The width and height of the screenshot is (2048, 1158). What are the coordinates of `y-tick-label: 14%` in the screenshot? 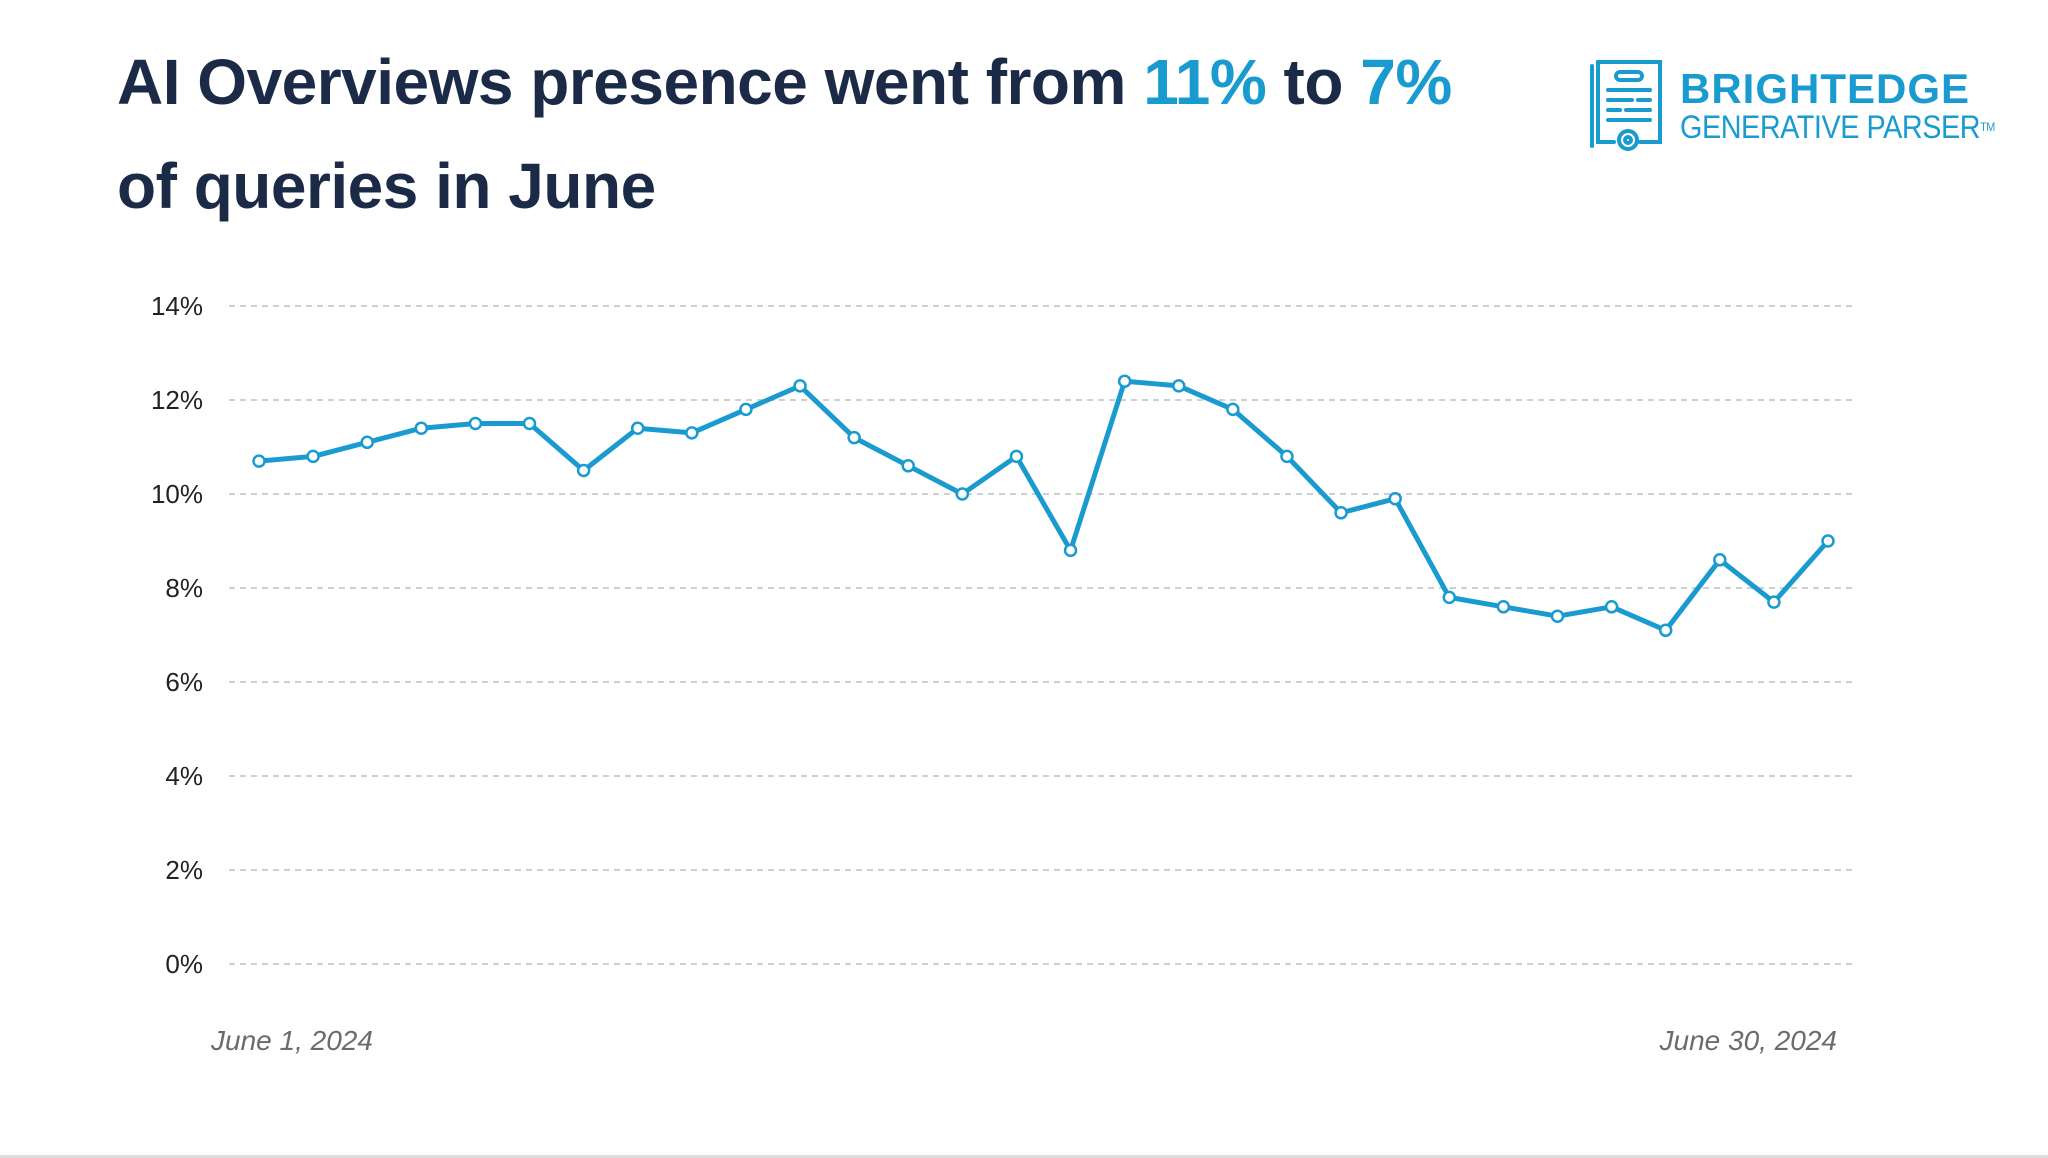 It's located at (177, 306).